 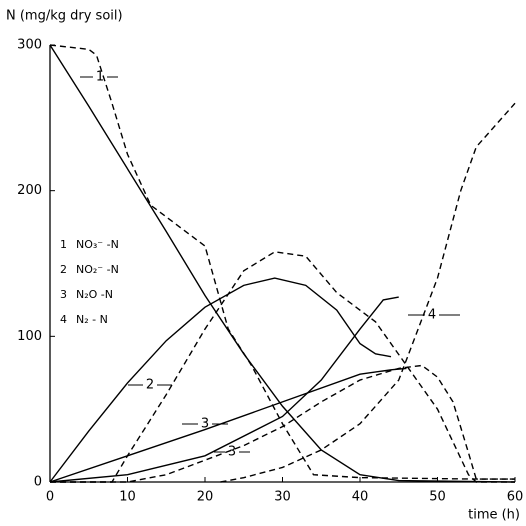 I want to click on legend-label: NO₂⁻ -N, so click(x=97, y=269).